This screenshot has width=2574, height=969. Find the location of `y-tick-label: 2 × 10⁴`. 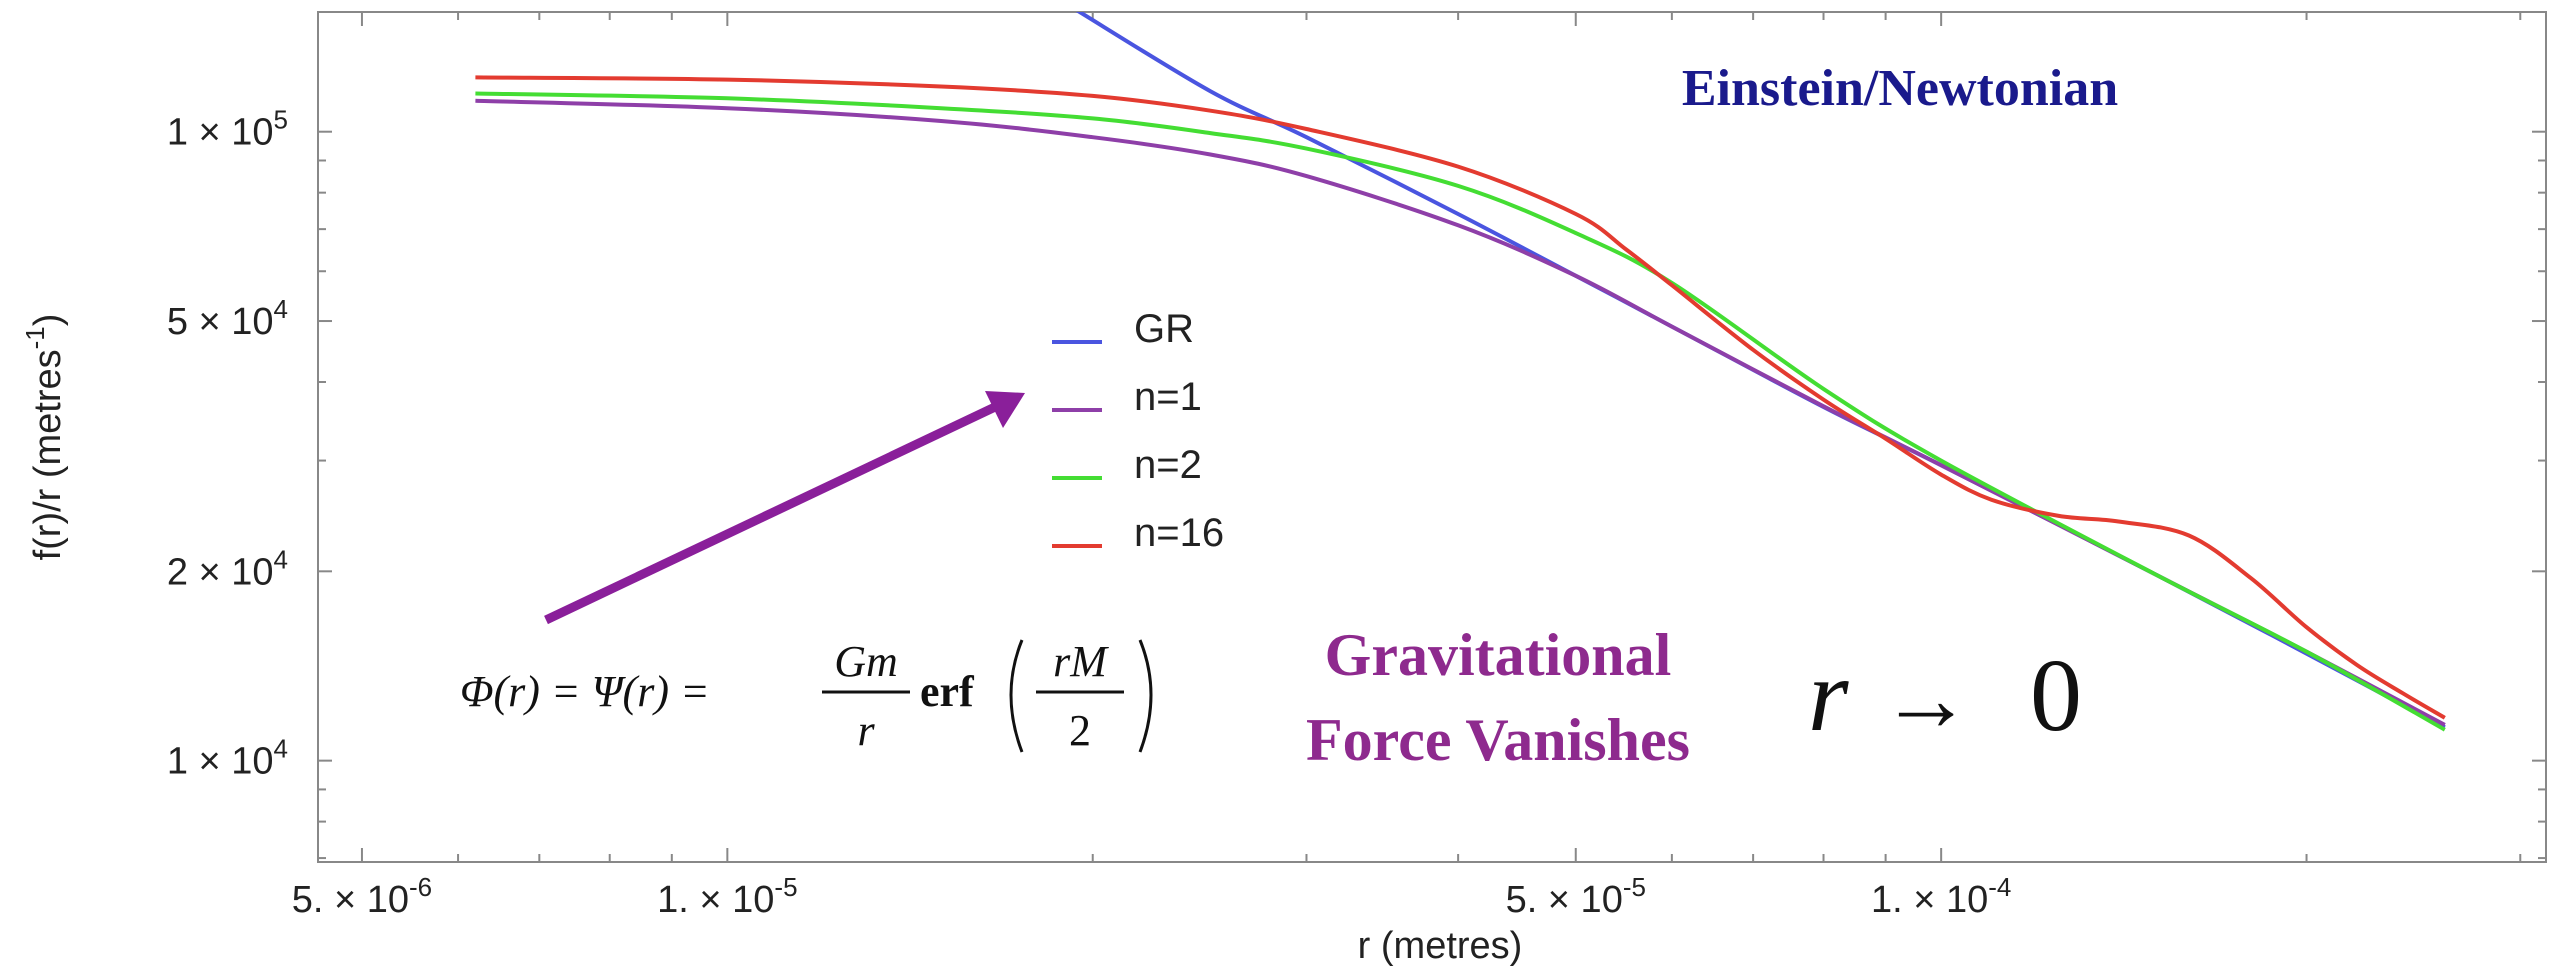

y-tick-label: 2 × 10⁴ is located at coordinates (227, 568).